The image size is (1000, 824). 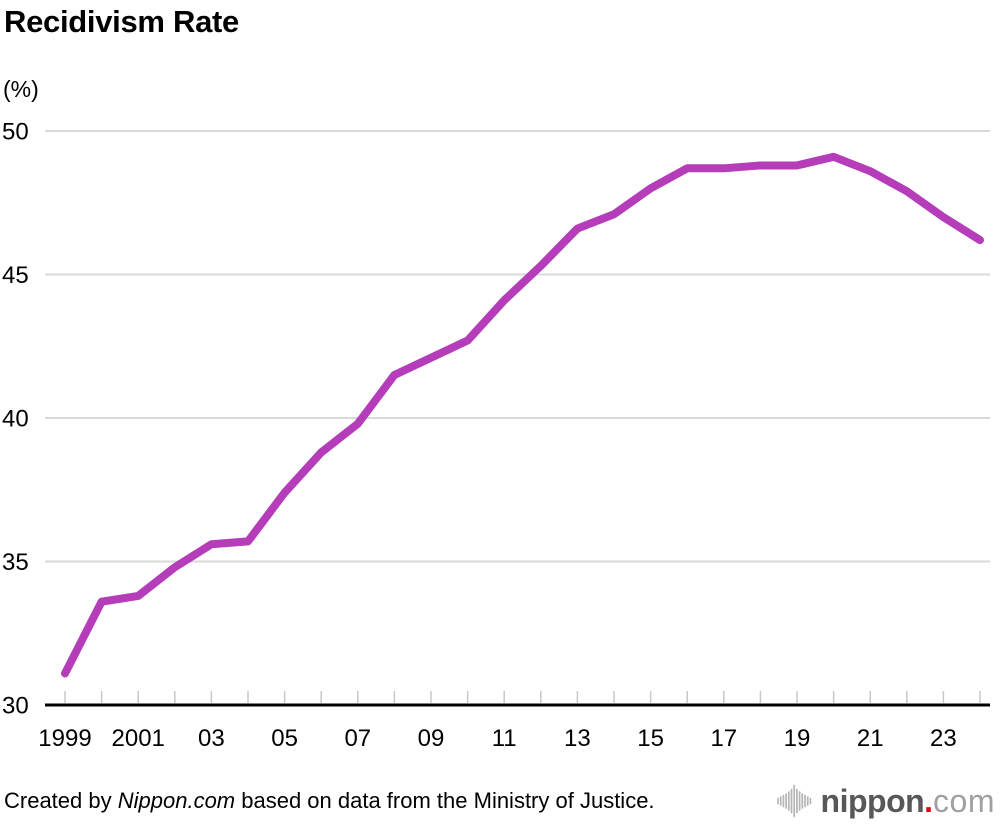 I want to click on x-axis-tick-label: 11, so click(x=504, y=738).